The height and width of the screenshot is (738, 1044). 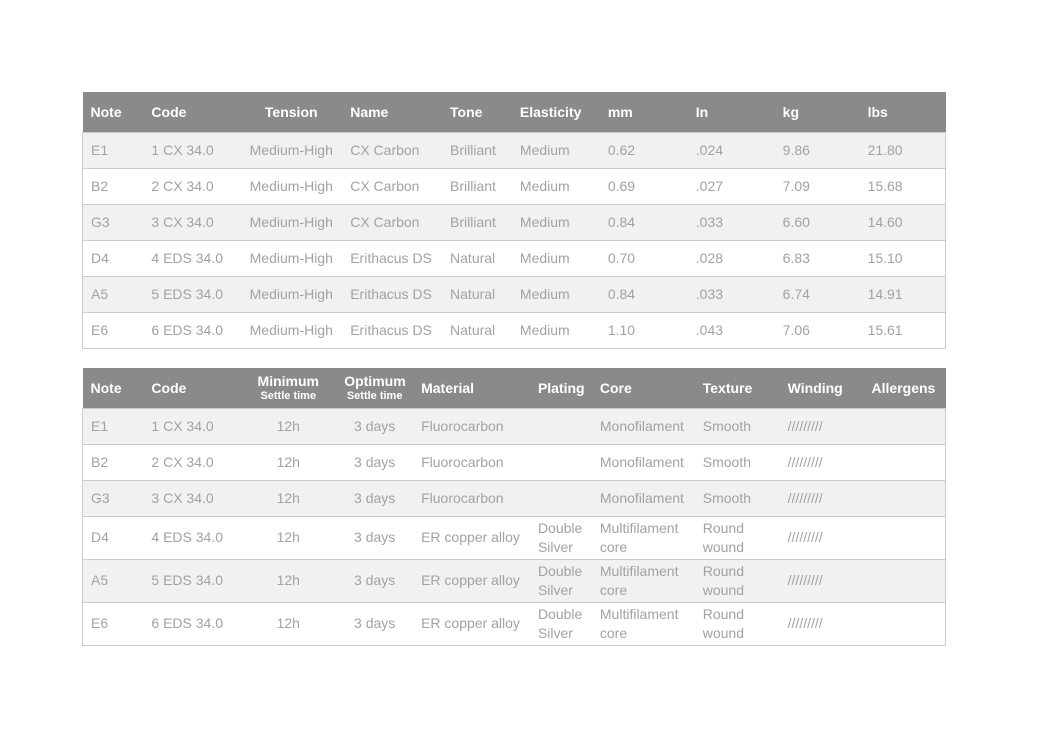 What do you see at coordinates (192, 186) in the screenshot?
I see `cell-code: 2 CX 34.0` at bounding box center [192, 186].